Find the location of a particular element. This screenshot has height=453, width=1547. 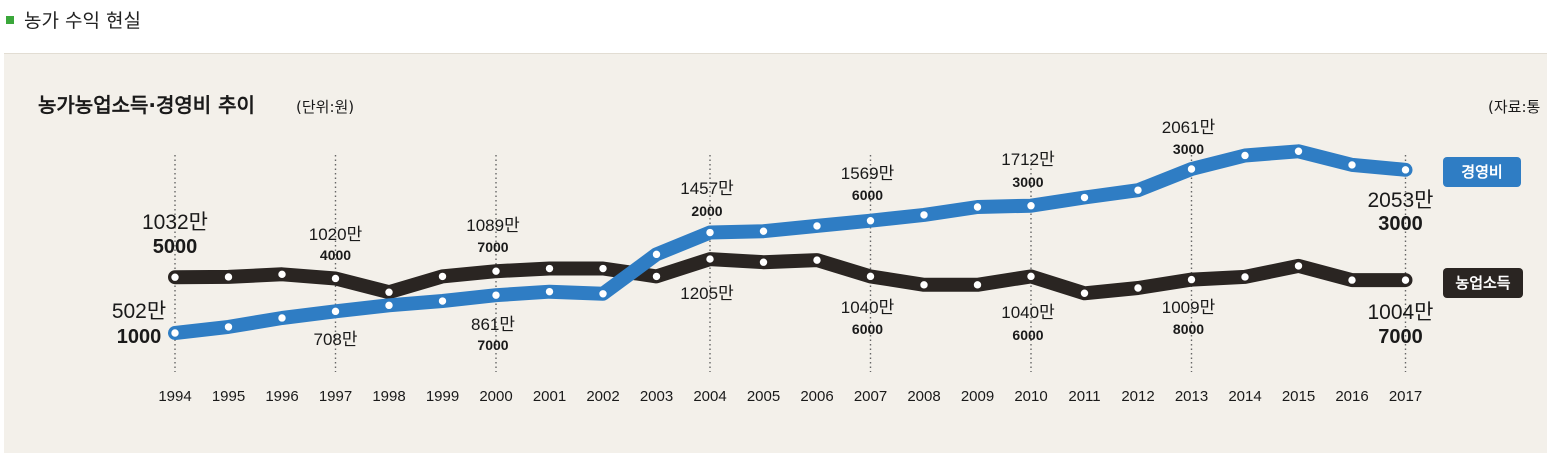

point-cost-2004 is located at coordinates (710, 232).